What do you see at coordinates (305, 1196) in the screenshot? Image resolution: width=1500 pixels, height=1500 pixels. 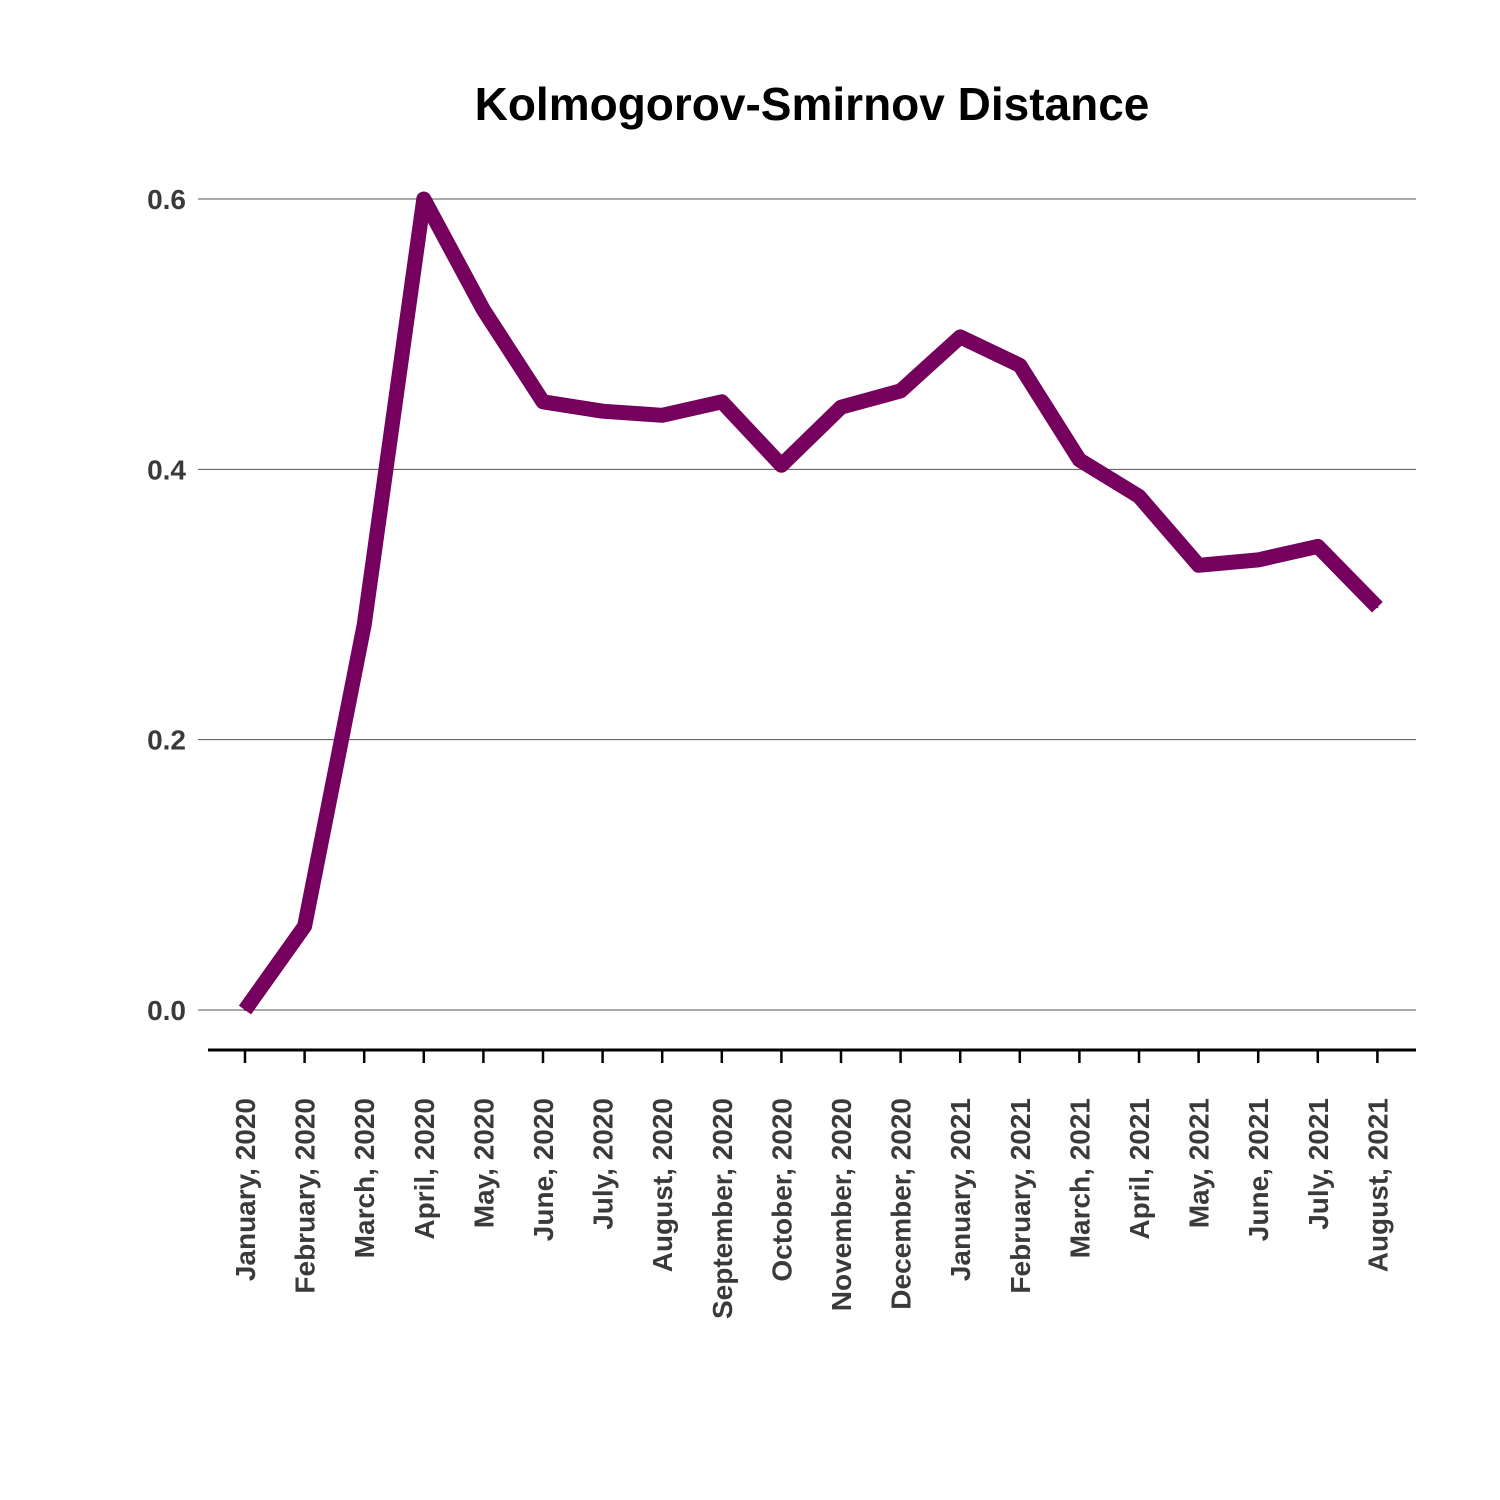 I see `x-tick-label: February, 2020` at bounding box center [305, 1196].